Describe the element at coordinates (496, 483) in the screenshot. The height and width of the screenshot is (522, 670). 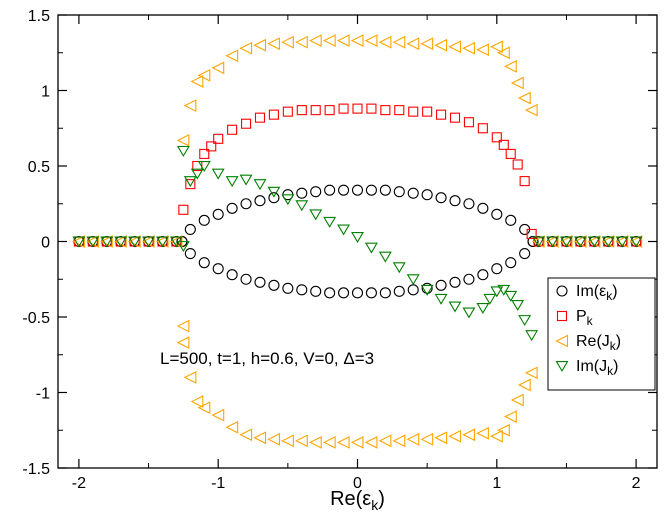
I see `x-tick-label: 1` at that location.